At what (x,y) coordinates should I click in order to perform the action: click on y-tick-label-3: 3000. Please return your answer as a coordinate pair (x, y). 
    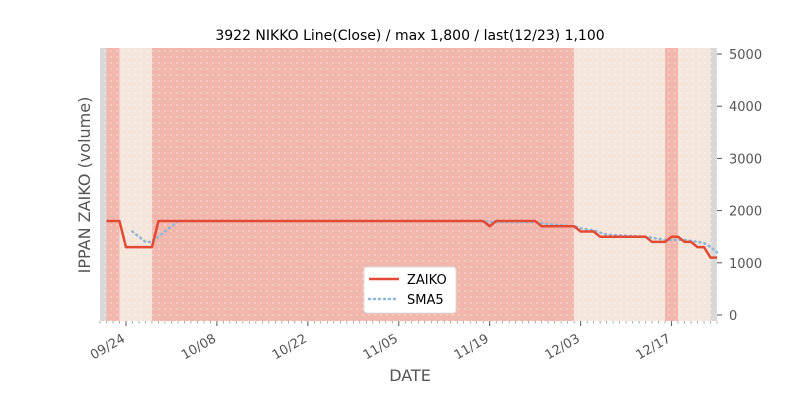
    Looking at the image, I should click on (745, 159).